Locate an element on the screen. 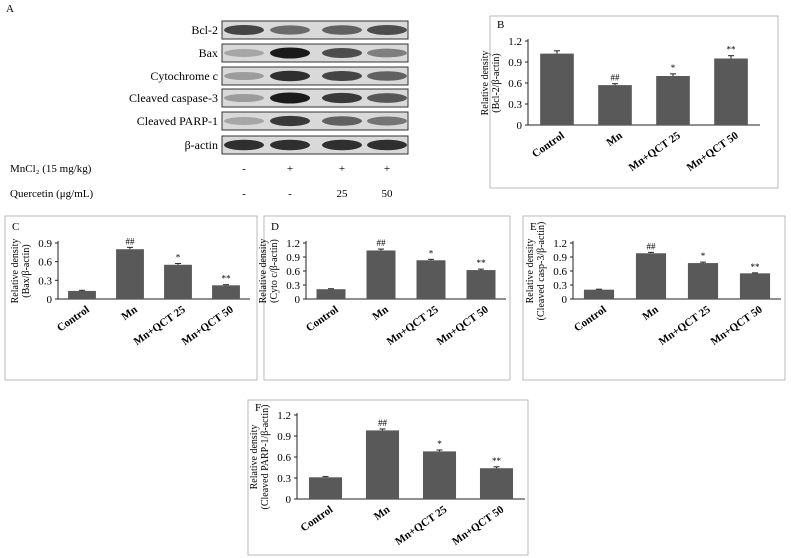 The height and width of the screenshot is (558, 791). blot-label-1: Bax is located at coordinates (208, 53).